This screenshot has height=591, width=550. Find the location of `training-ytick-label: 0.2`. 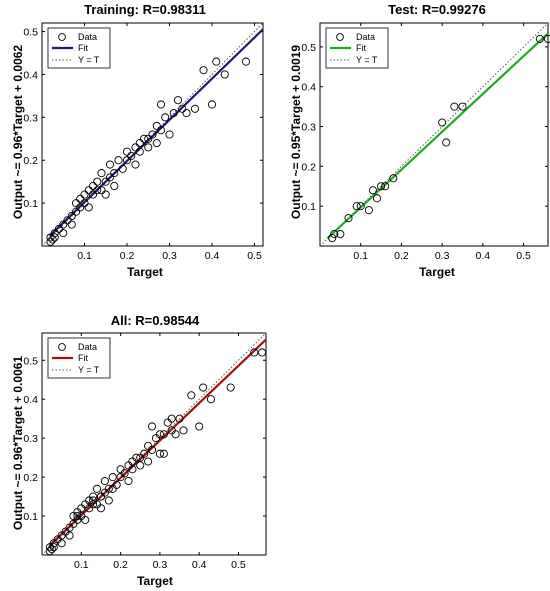

training-ytick-label: 0.2 is located at coordinates (30, 161).